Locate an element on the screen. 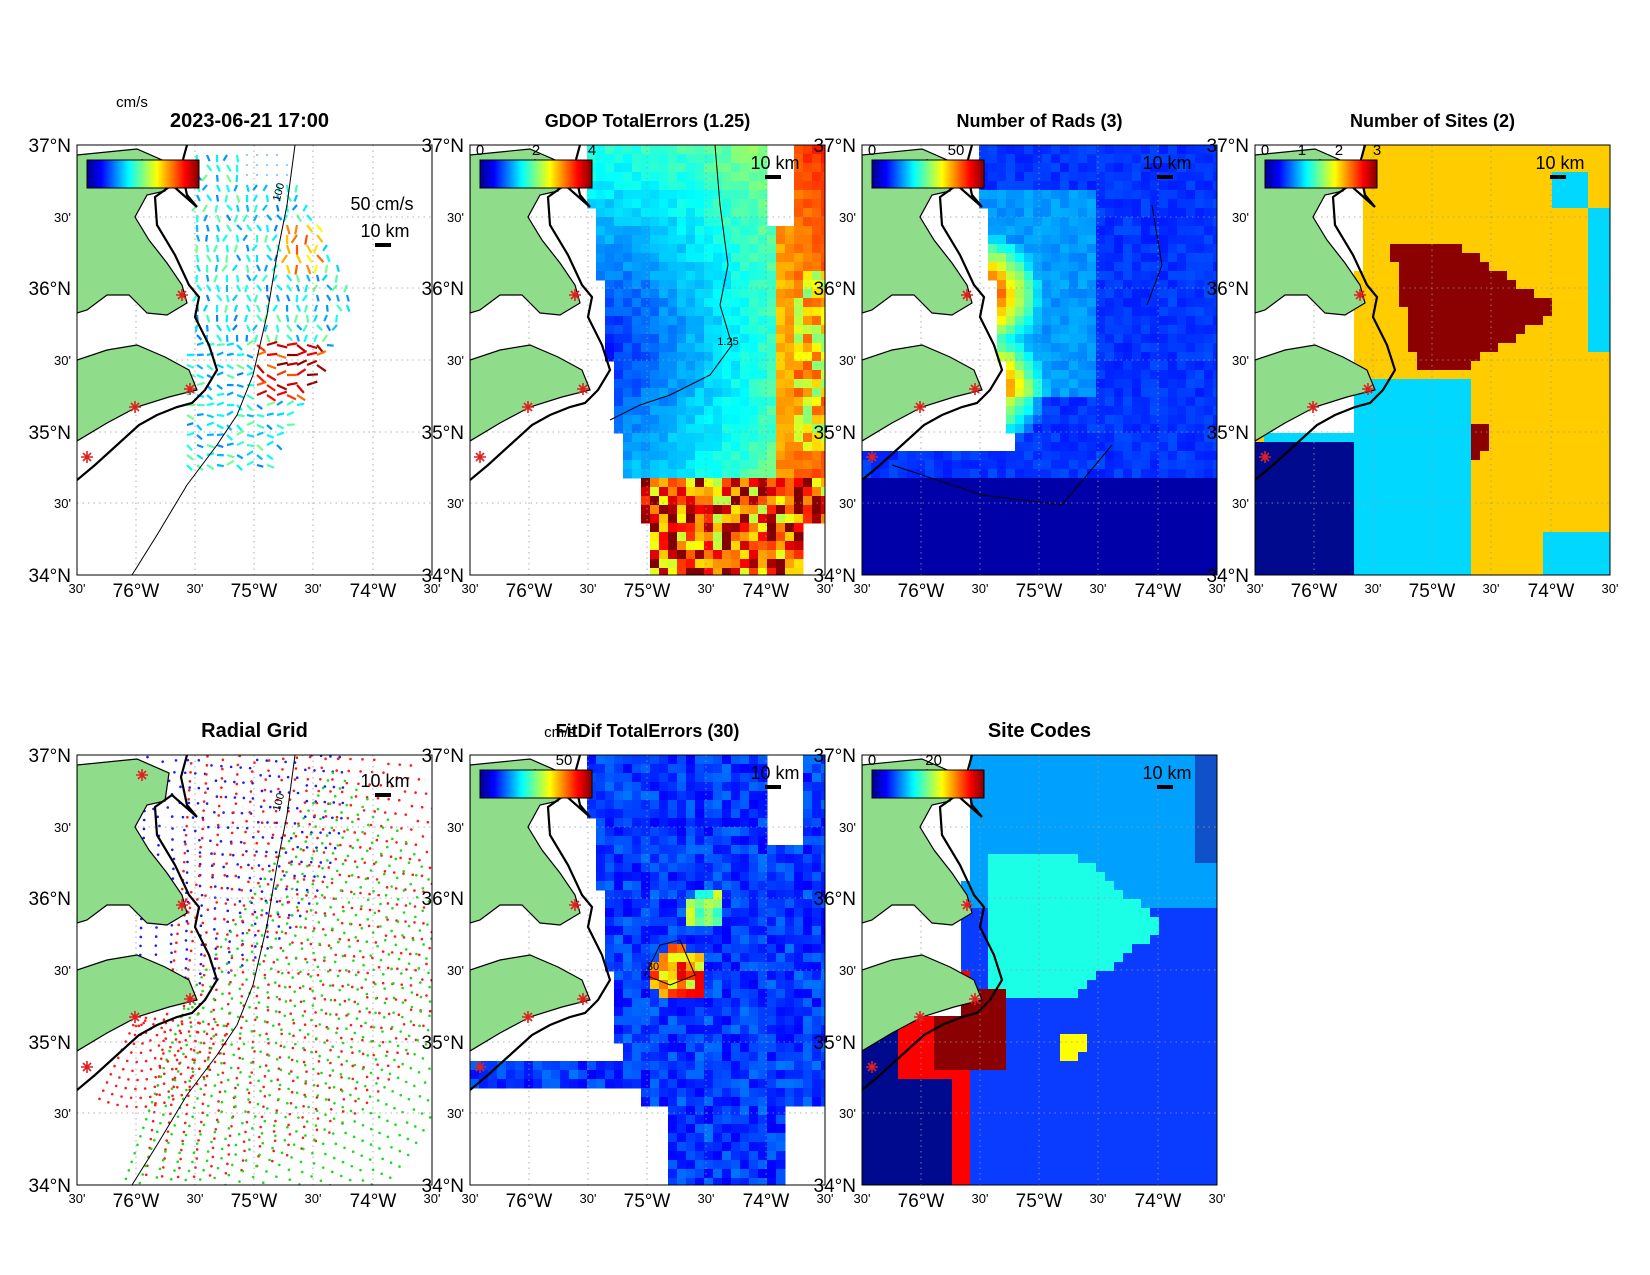  colorbar-tick: 20 is located at coordinates (933, 760).